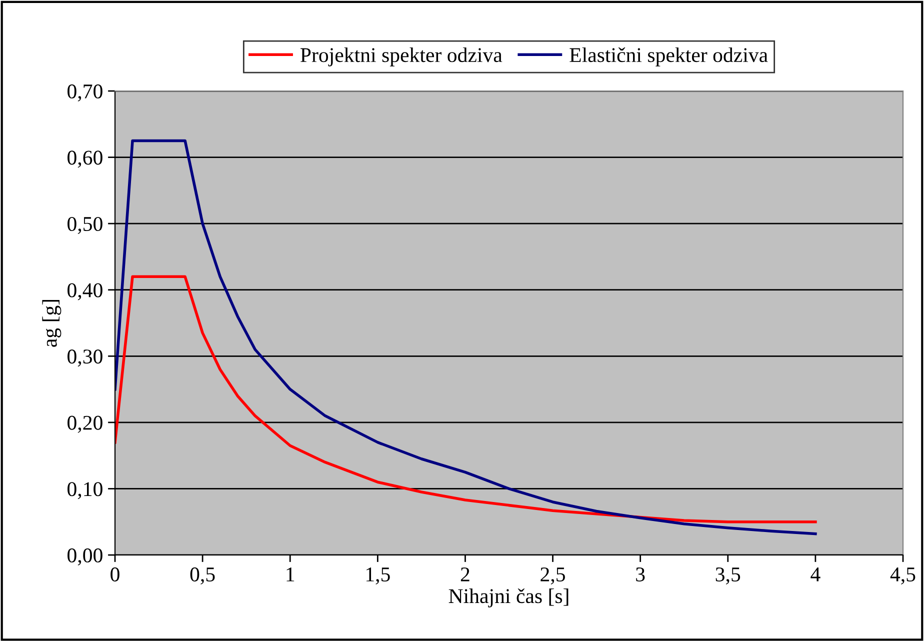  What do you see at coordinates (85, 424) in the screenshot?
I see `y-tick-label: 0,20` at bounding box center [85, 424].